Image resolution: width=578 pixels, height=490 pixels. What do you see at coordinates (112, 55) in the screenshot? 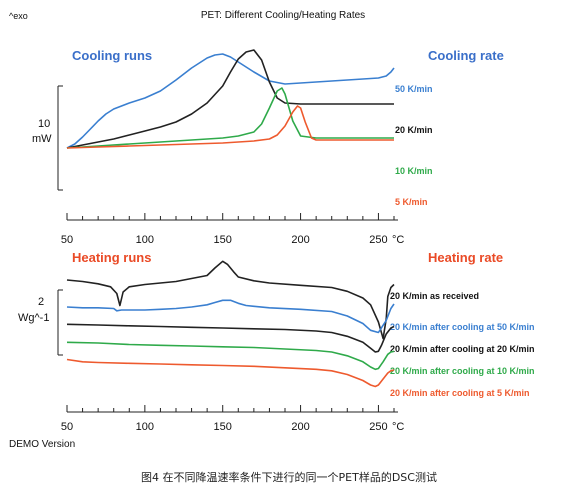
I see `top-heading-left: Cooling runs` at bounding box center [112, 55].